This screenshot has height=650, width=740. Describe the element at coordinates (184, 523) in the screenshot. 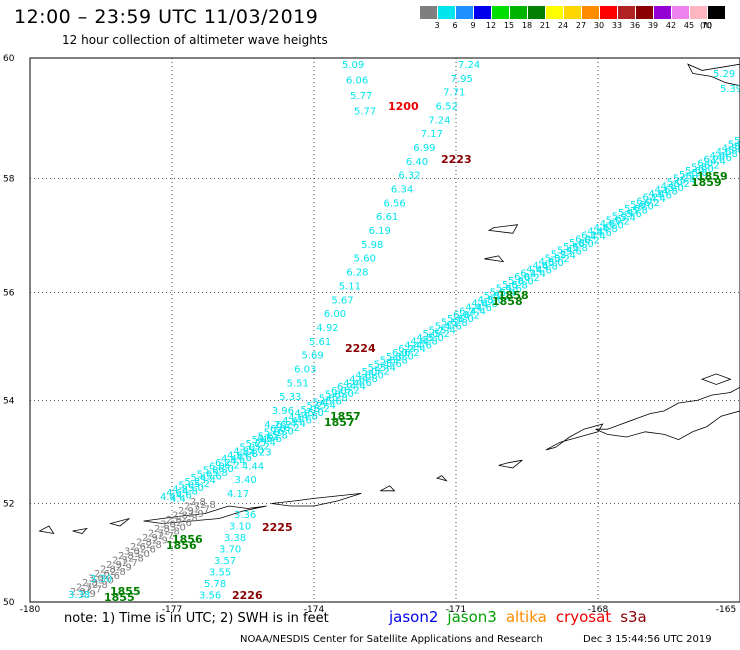

I see `swh-value-label: 2.6` at that location.